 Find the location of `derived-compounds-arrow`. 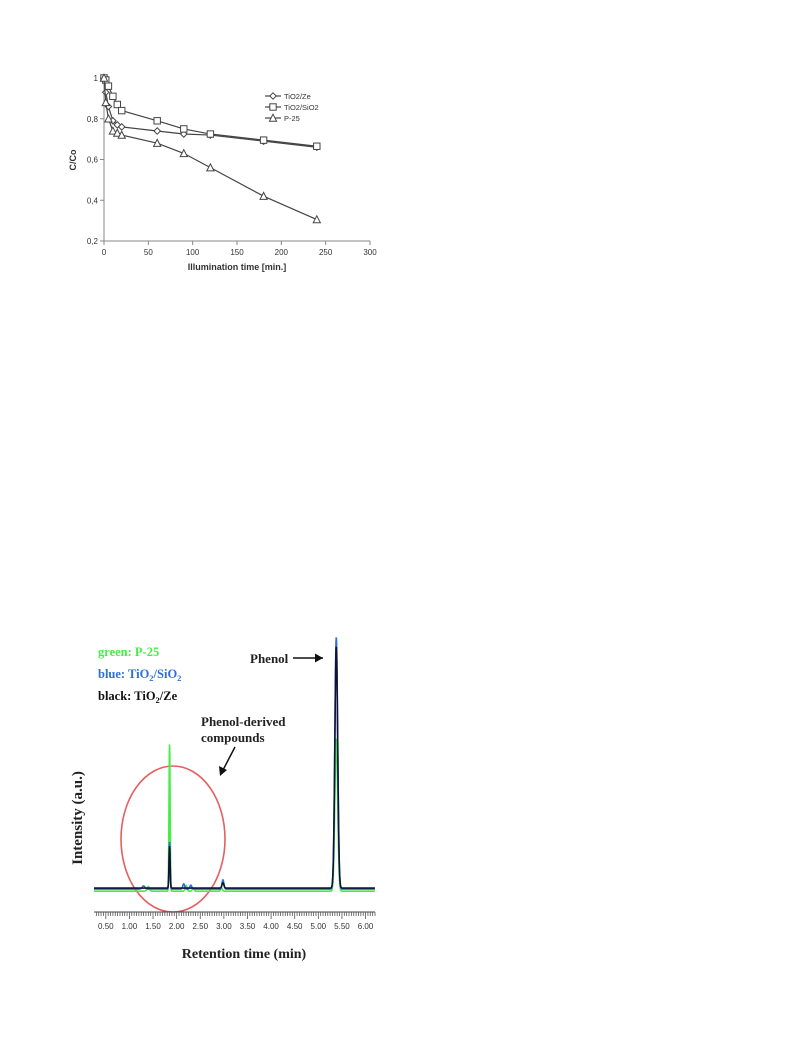

derived-compounds-arrow is located at coordinates (229, 758).